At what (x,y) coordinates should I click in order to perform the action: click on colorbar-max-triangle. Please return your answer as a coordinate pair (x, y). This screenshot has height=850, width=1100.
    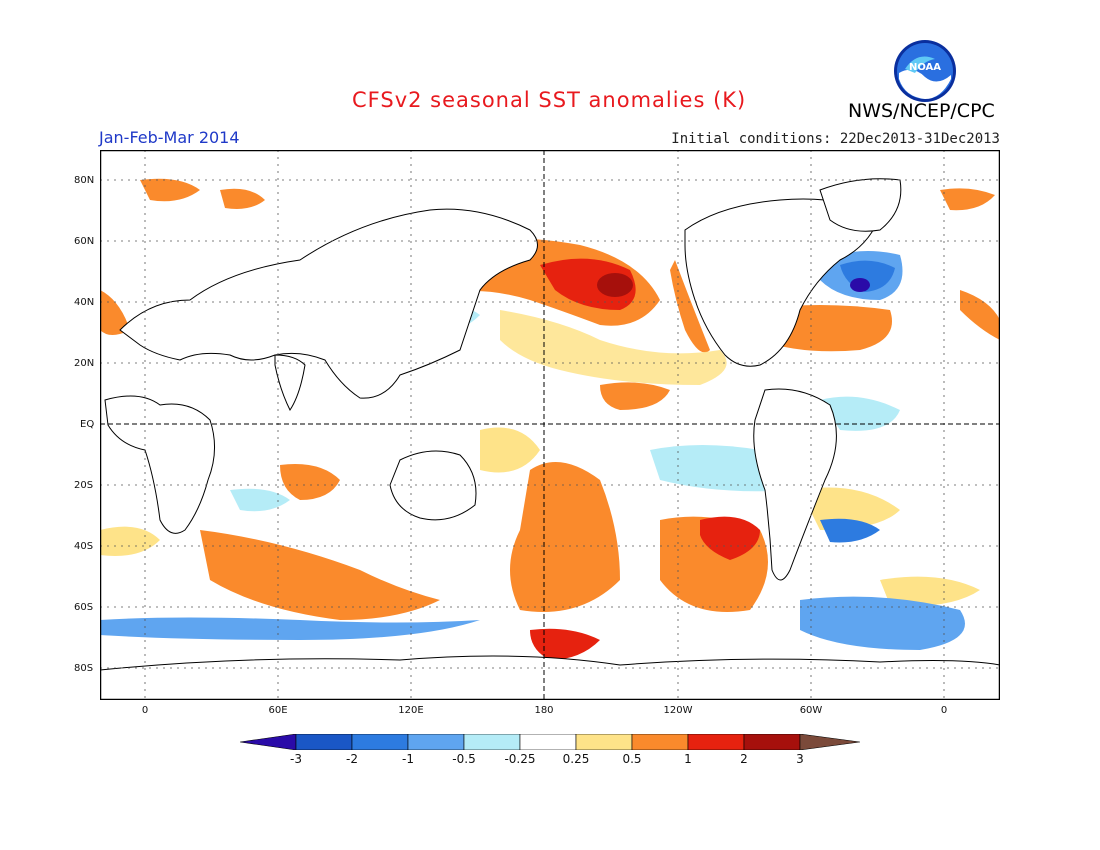
    Looking at the image, I should click on (829, 742).